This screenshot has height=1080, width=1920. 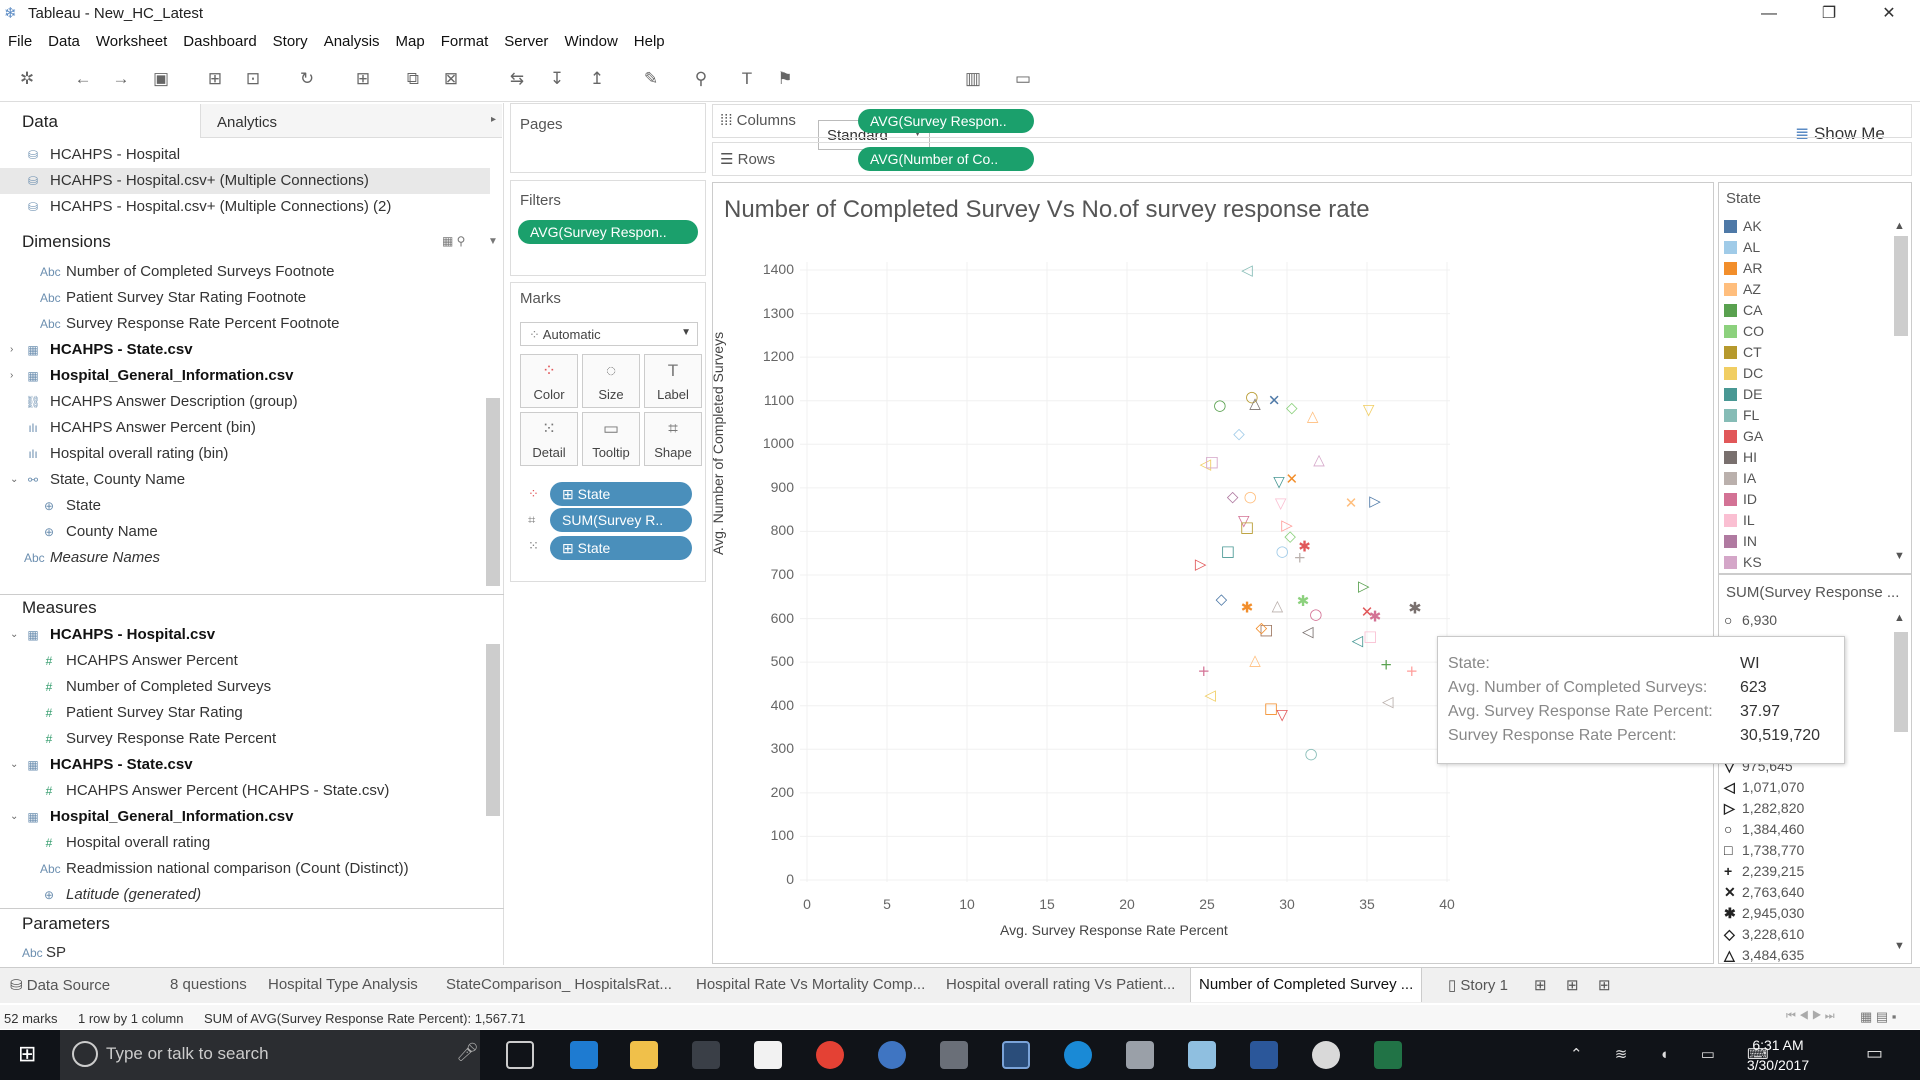 What do you see at coordinates (493, 730) in the screenshot?
I see `measures-scrollbar` at bounding box center [493, 730].